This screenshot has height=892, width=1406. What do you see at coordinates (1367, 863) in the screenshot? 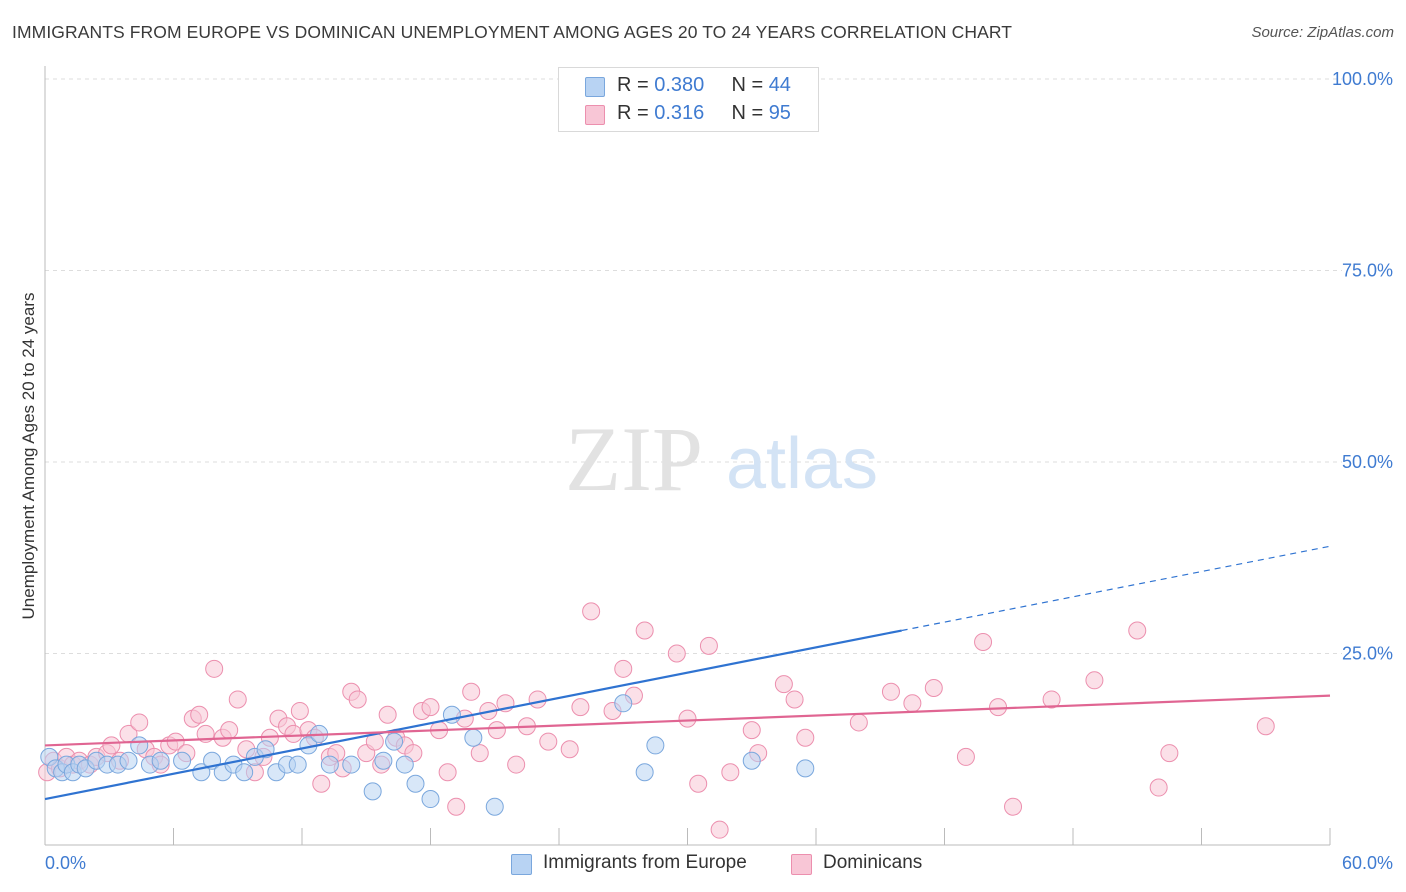
I see `x-tick-label: 60.0%` at bounding box center [1367, 863].